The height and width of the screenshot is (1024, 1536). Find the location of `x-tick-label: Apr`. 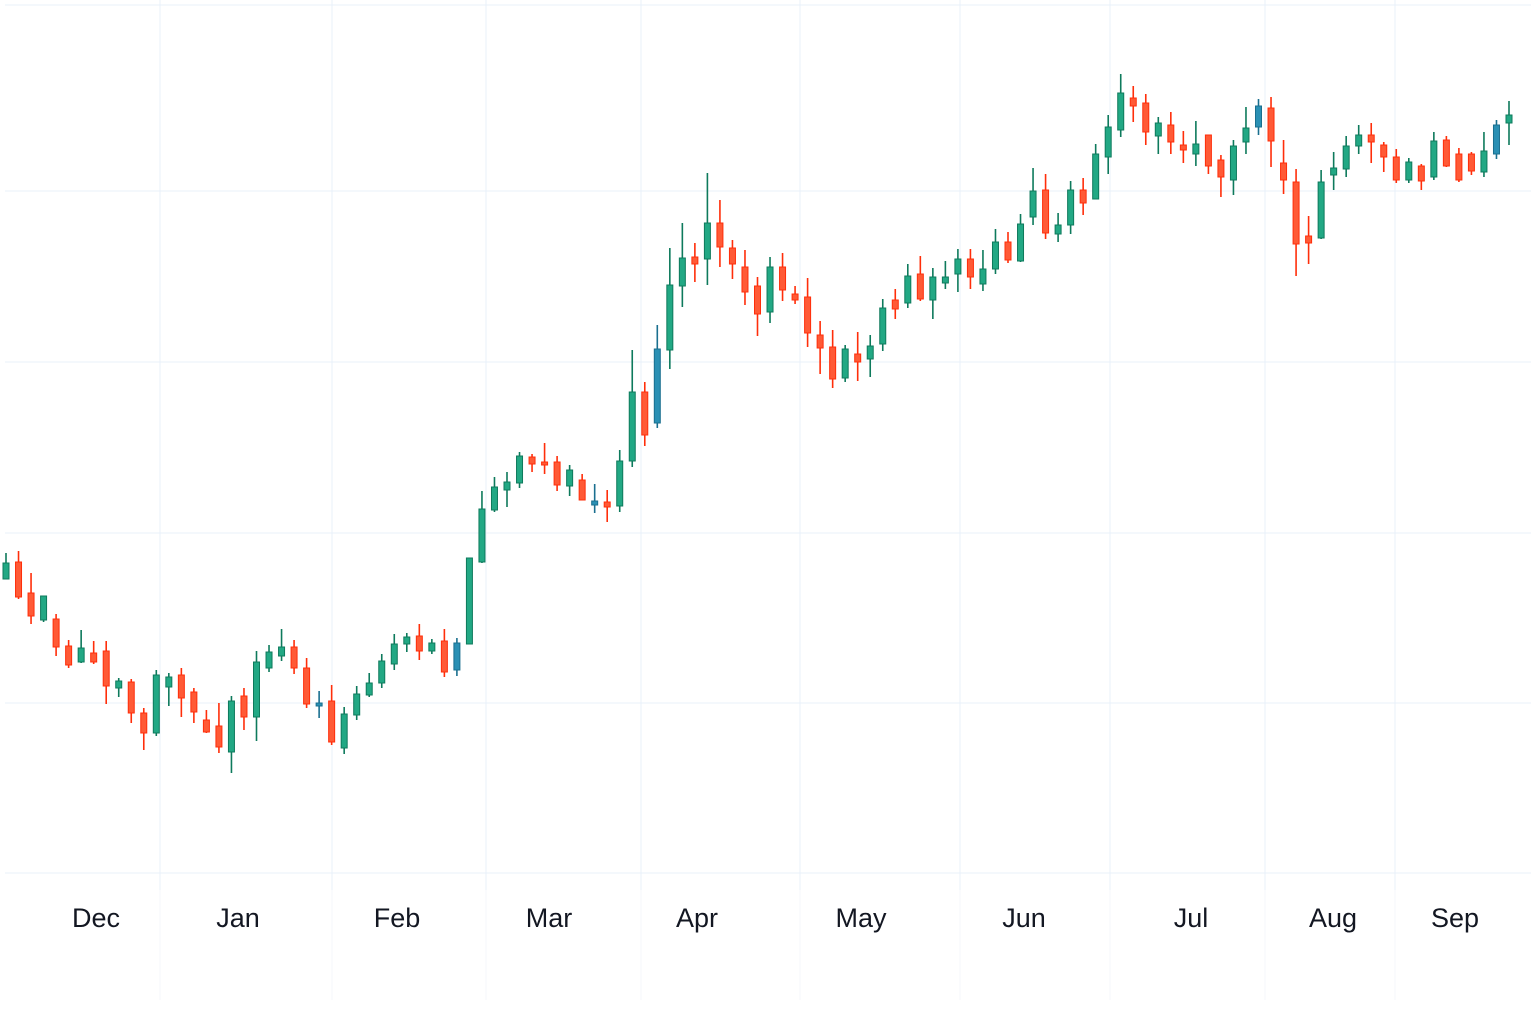

x-tick-label: Apr is located at coordinates (697, 918).